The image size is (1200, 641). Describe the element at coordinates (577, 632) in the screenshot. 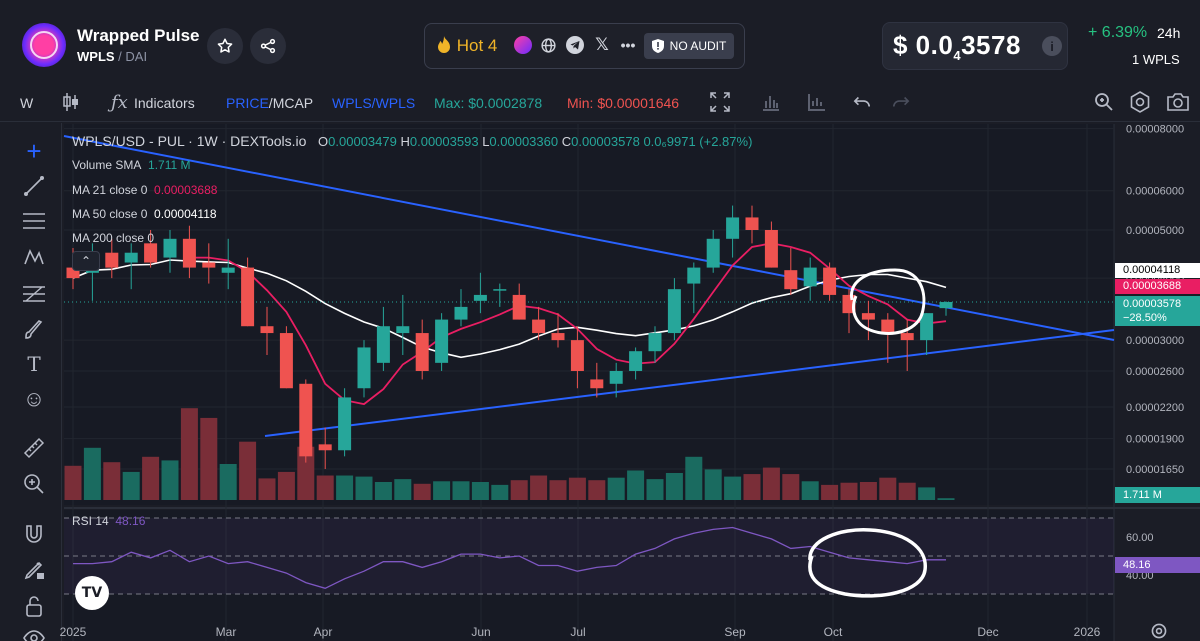

I see `x-tick-label: Jul` at that location.